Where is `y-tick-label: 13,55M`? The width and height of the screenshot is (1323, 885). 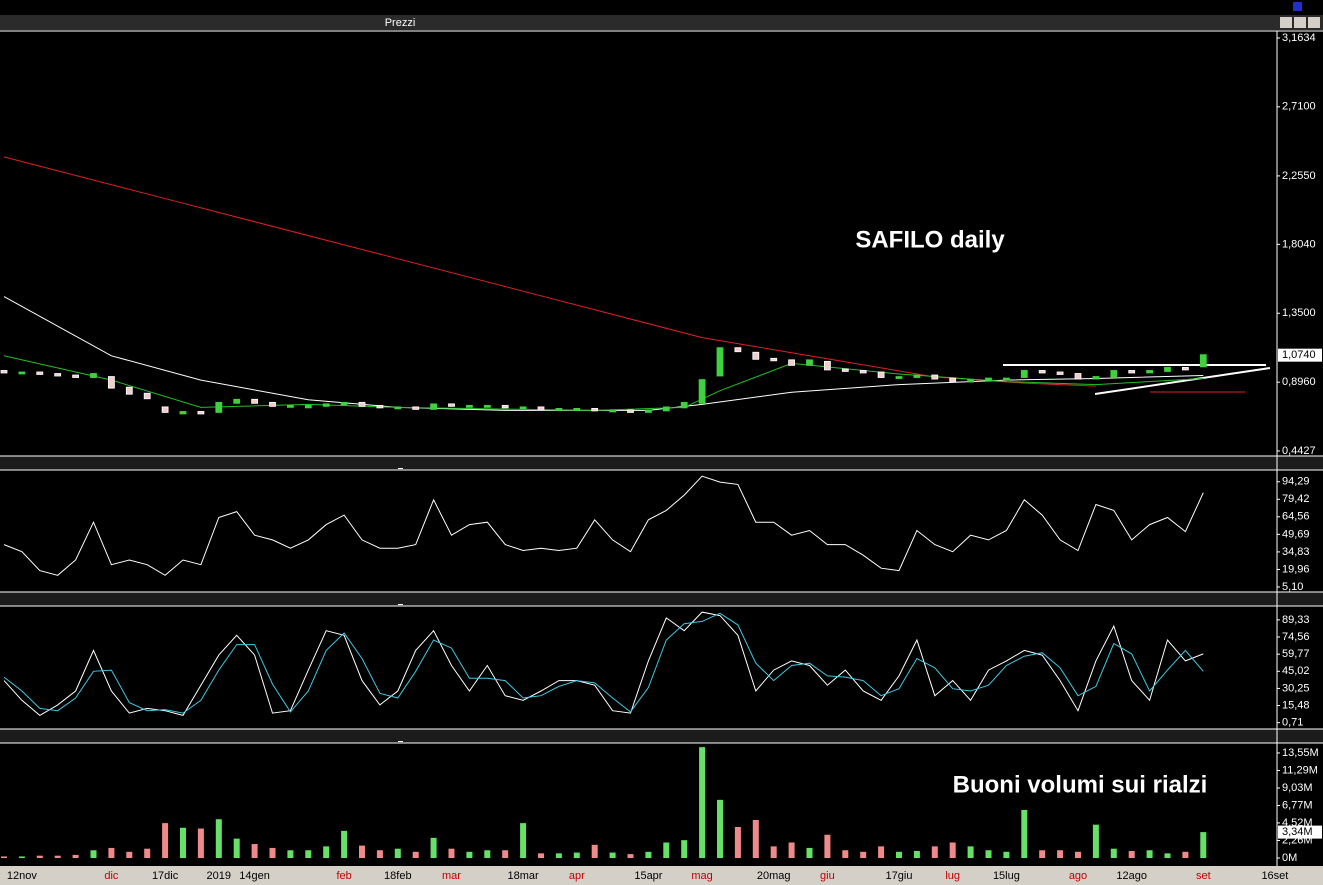
y-tick-label: 13,55M is located at coordinates (1300, 753).